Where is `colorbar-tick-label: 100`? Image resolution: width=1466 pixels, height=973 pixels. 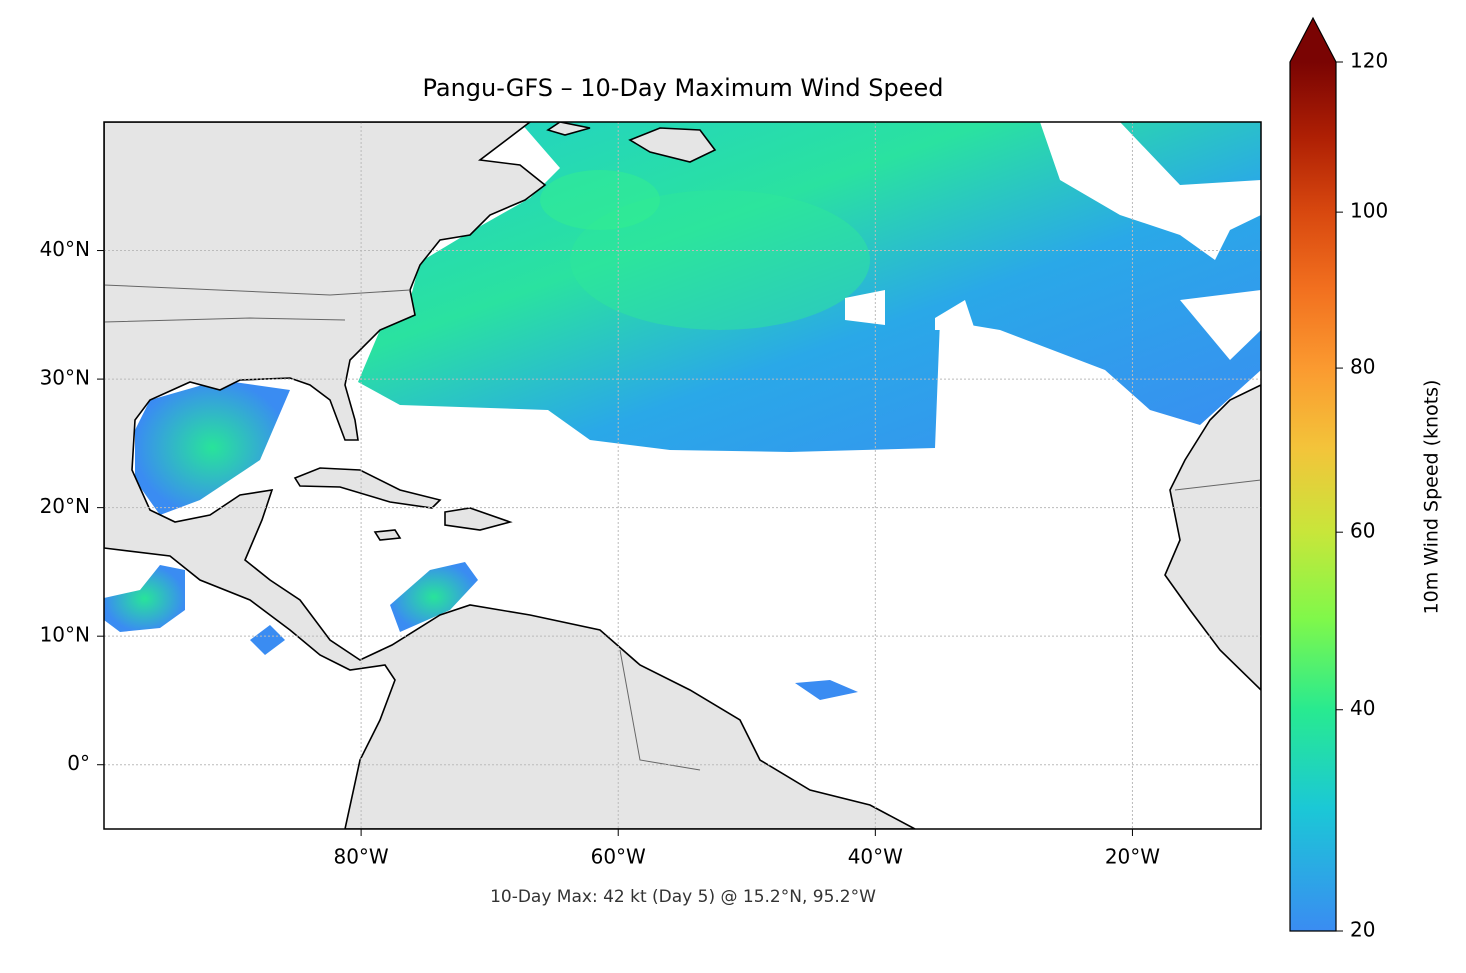
colorbar-tick-label: 100 is located at coordinates (1369, 211).